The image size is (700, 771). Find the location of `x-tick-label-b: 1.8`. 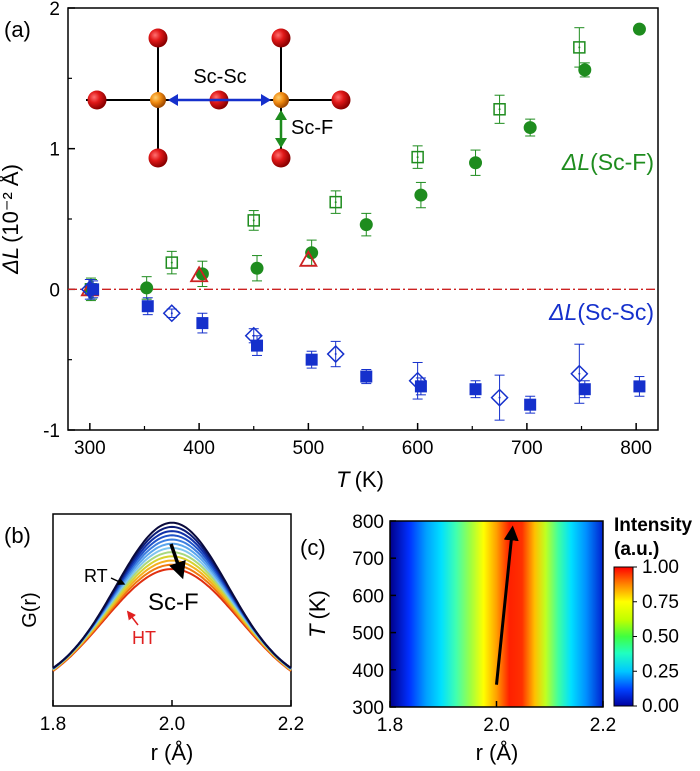

x-tick-label-b: 1.8 is located at coordinates (53, 724).